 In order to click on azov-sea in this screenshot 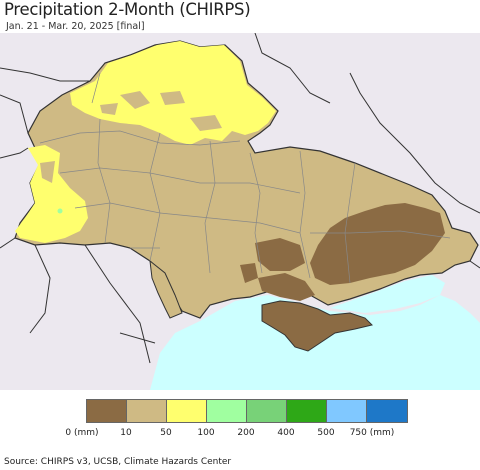, I will do `click(387, 294)`.